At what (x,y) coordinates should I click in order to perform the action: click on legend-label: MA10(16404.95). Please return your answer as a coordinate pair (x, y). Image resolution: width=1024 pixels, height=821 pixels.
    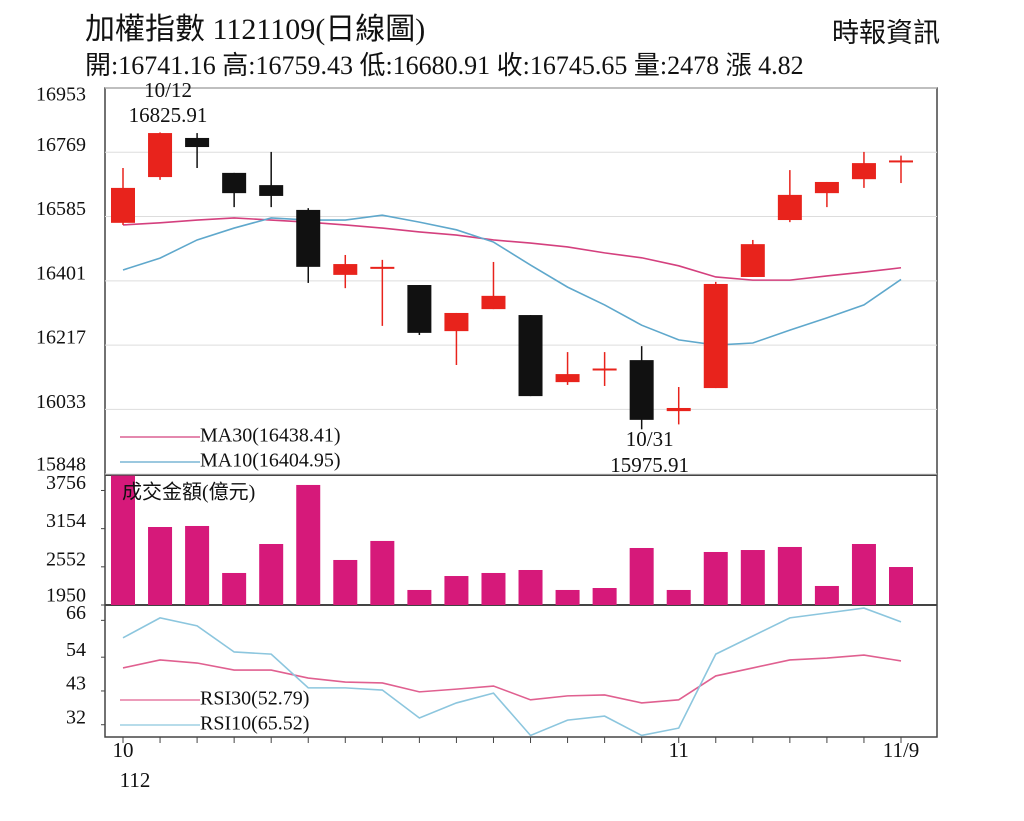
    Looking at the image, I should click on (270, 461).